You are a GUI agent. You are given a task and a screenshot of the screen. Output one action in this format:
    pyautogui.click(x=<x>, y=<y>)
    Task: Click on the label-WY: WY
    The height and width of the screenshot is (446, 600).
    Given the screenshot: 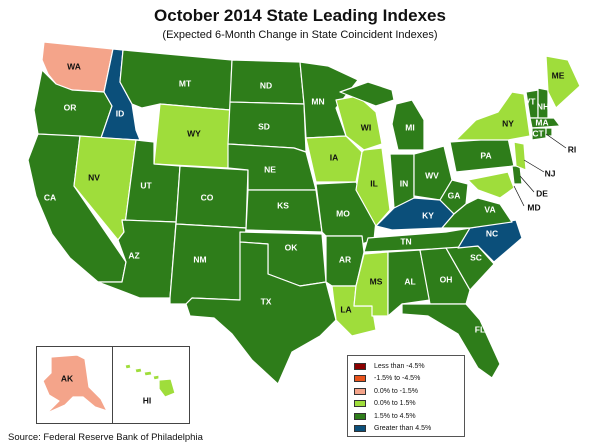 What is the action you would take?
    pyautogui.click(x=194, y=133)
    